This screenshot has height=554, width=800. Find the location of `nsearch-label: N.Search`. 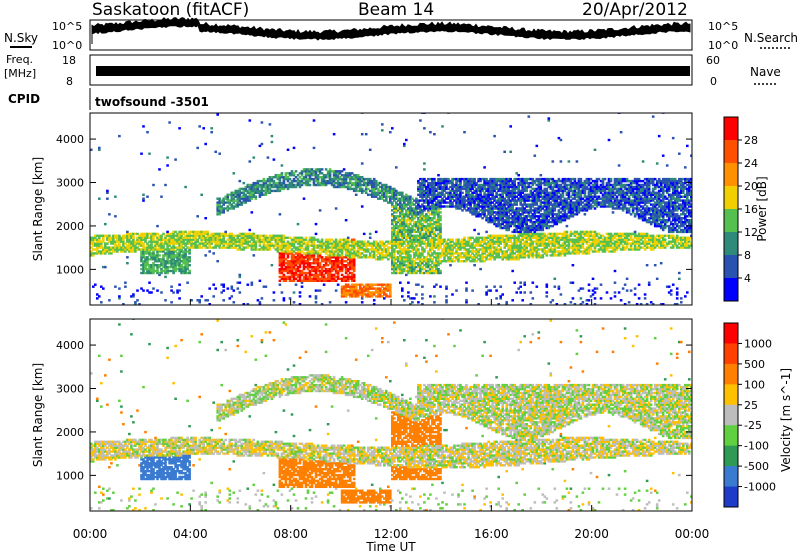

nsearch-label: N.Search is located at coordinates (771, 38).